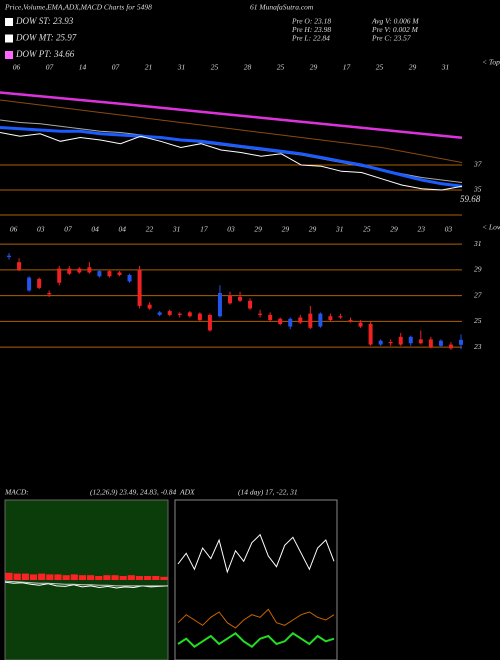 This screenshot has height=660, width=500. What do you see at coordinates (310, 38) in the screenshot?
I see `info-text: Pre L: 22.84` at bounding box center [310, 38].